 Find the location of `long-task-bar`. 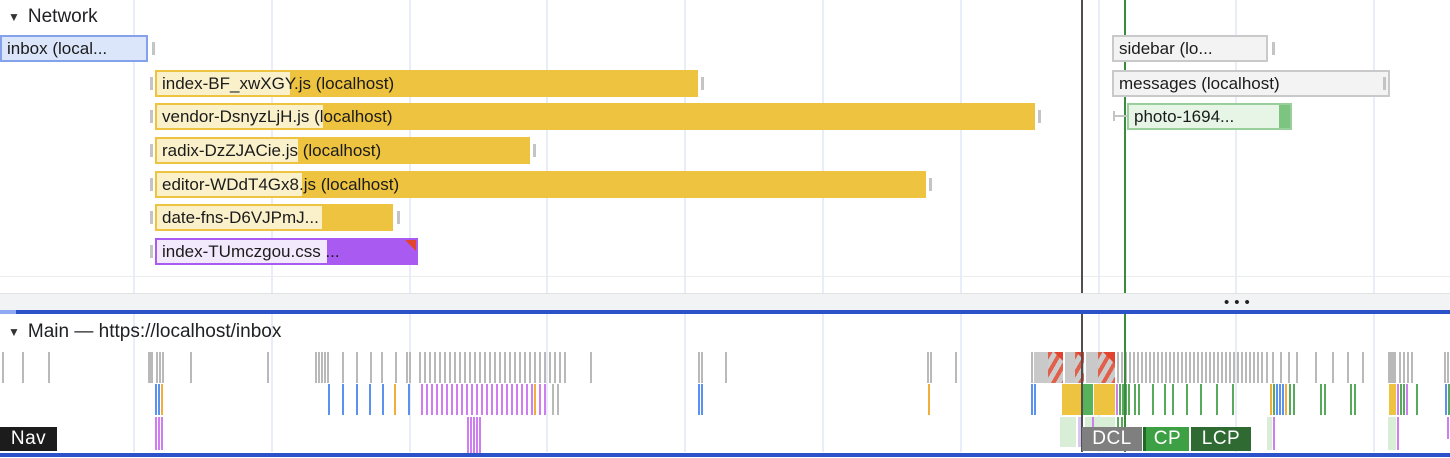

long-task-bar is located at coordinates (1100, 367).